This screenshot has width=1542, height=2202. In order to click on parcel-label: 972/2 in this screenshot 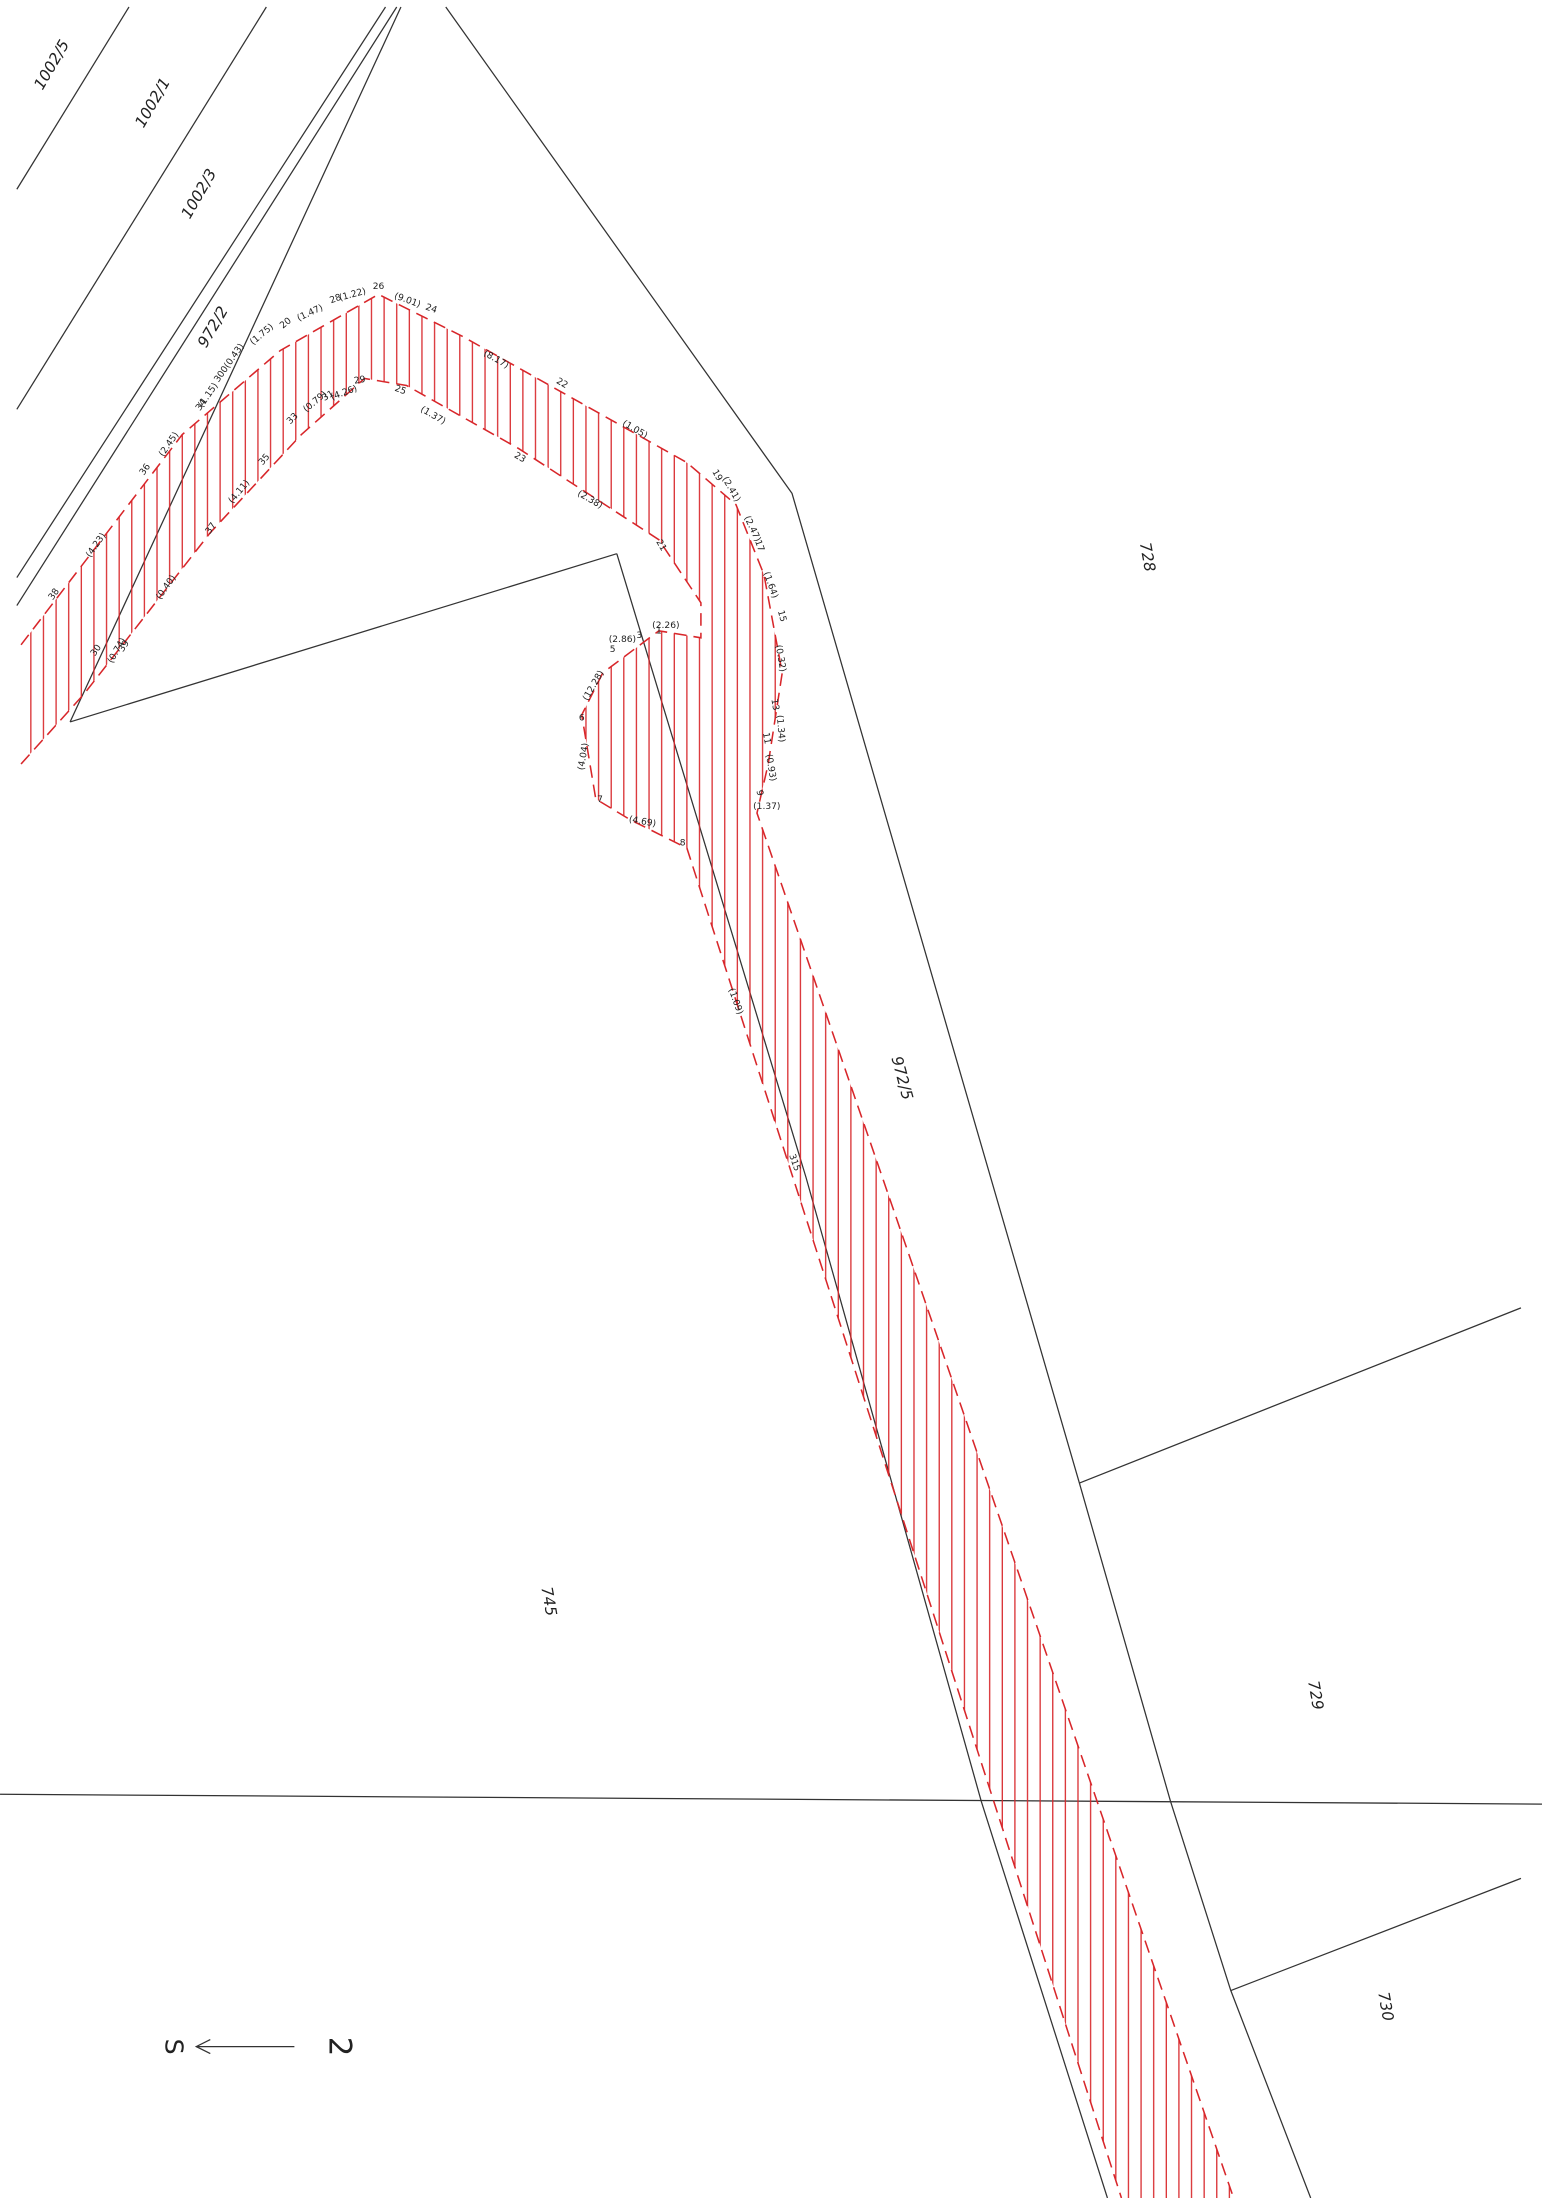, I will do `click(213, 326)`.